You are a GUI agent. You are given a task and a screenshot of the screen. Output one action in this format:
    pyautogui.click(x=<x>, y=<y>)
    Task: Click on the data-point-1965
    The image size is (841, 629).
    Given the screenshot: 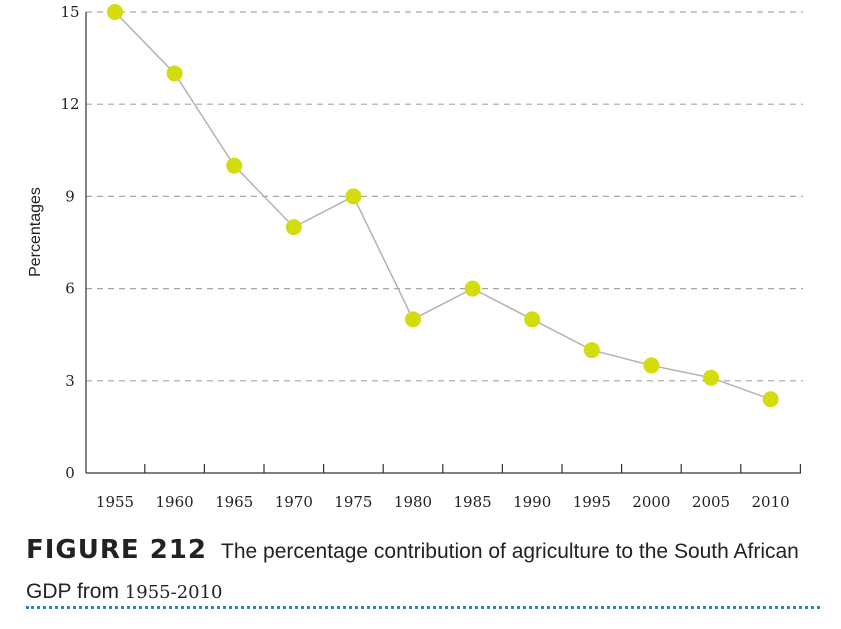 What is the action you would take?
    pyautogui.click(x=234, y=165)
    